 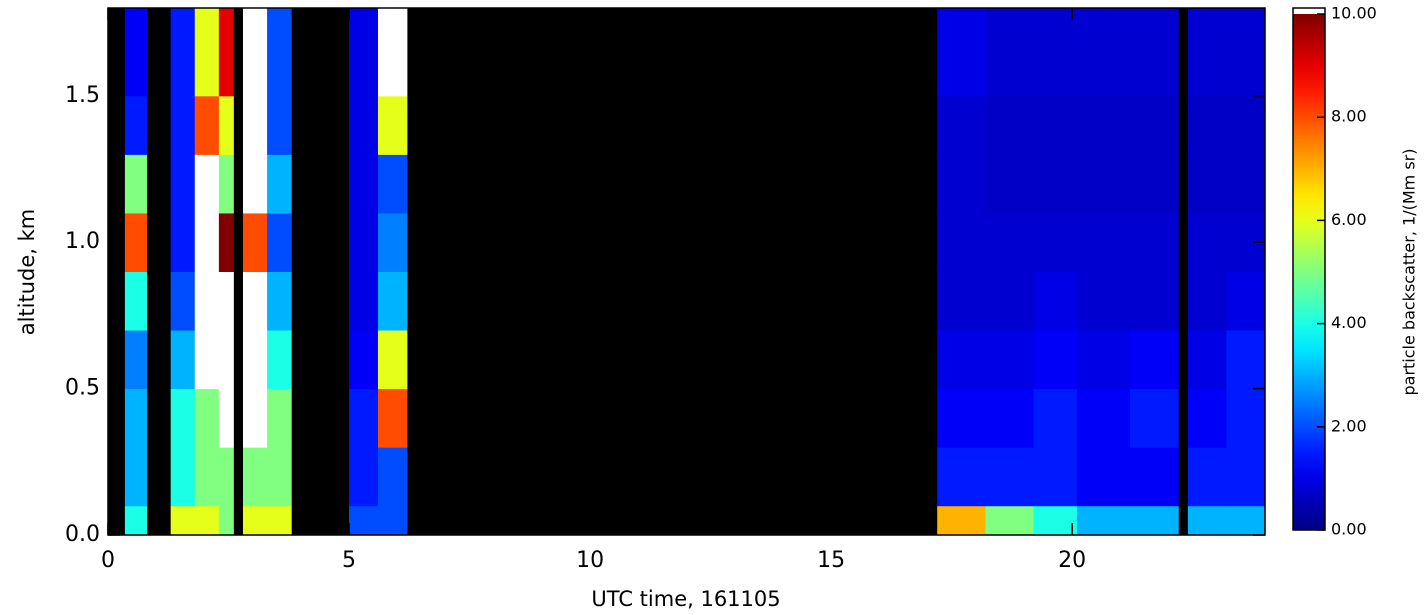 What do you see at coordinates (1349, 116) in the screenshot?
I see `colorbar-tick-label: 8.00` at bounding box center [1349, 116].